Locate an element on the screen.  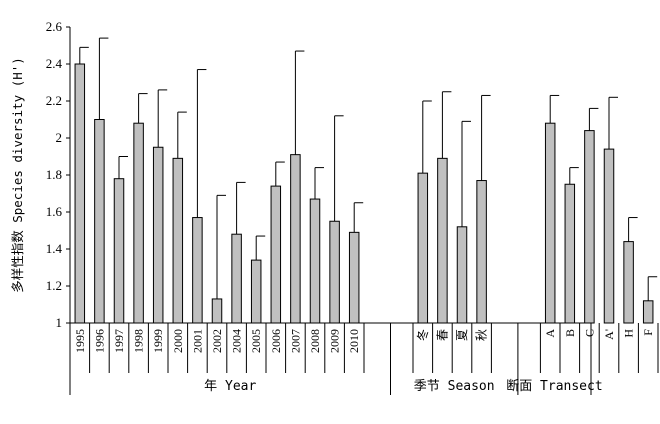
group-label: 季节 Season is located at coordinates (454, 386).